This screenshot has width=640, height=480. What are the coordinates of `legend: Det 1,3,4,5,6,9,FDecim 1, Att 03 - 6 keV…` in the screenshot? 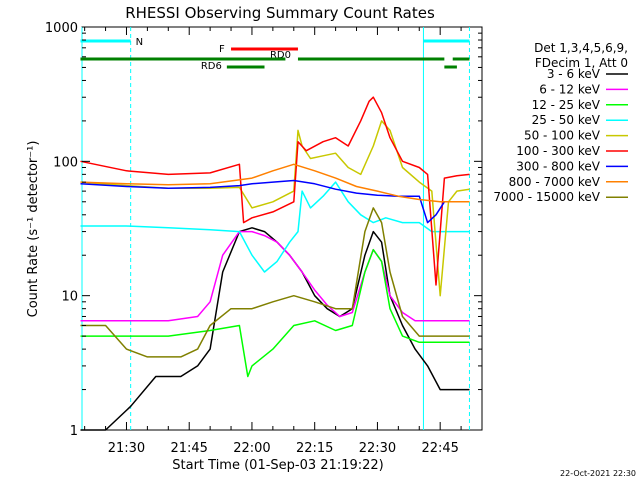 It's located at (560, 122).